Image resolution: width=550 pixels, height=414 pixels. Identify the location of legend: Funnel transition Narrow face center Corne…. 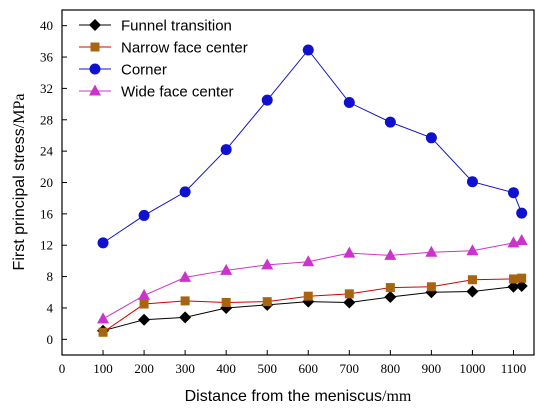
(163, 59).